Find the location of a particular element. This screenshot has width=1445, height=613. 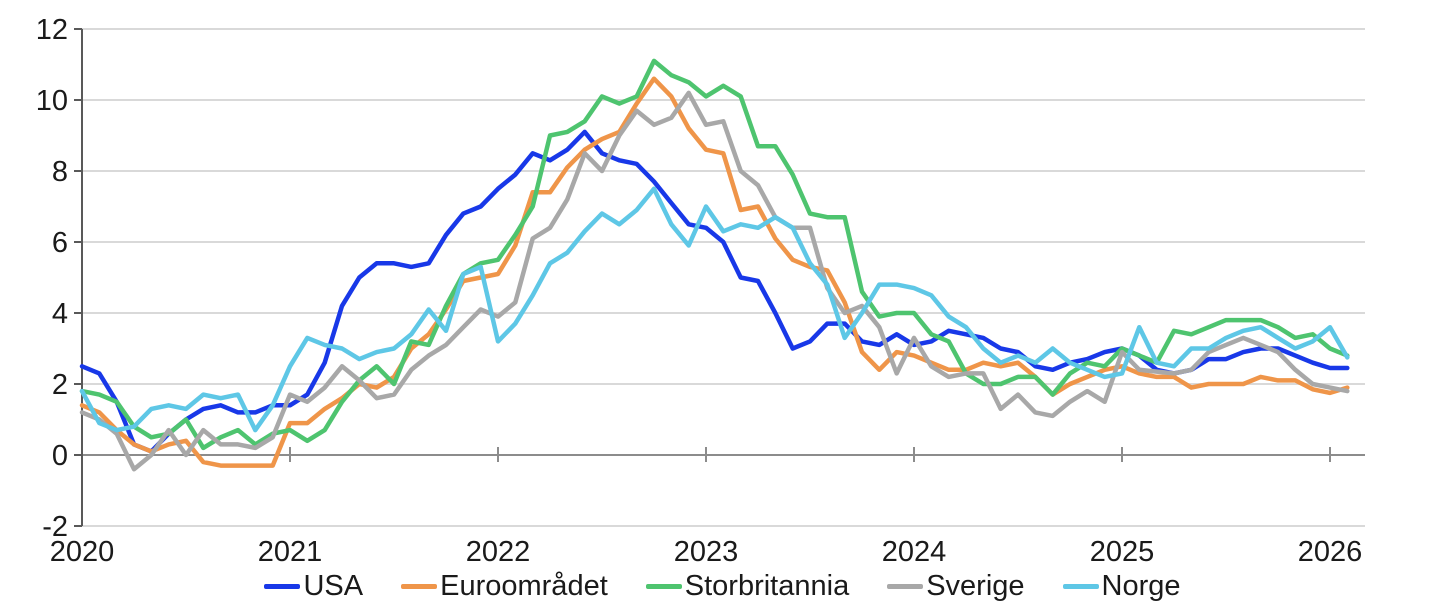

legend-swatch-usa is located at coordinates (282, 586).